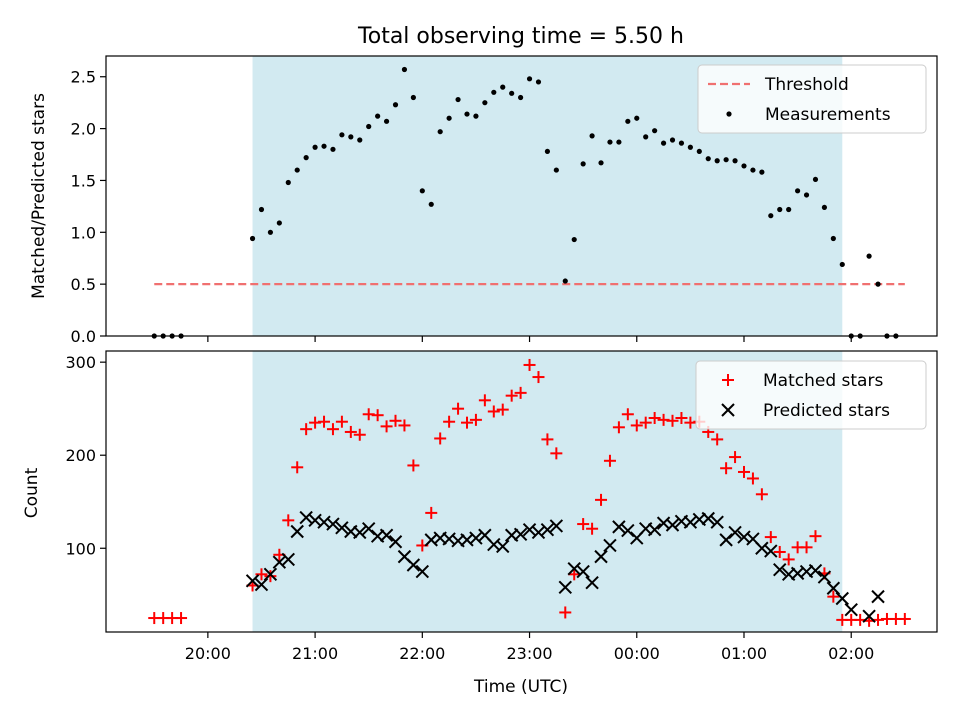 This screenshot has width=960, height=720. Describe the element at coordinates (728, 380) in the screenshot. I see `legend-matched-swatch` at that location.